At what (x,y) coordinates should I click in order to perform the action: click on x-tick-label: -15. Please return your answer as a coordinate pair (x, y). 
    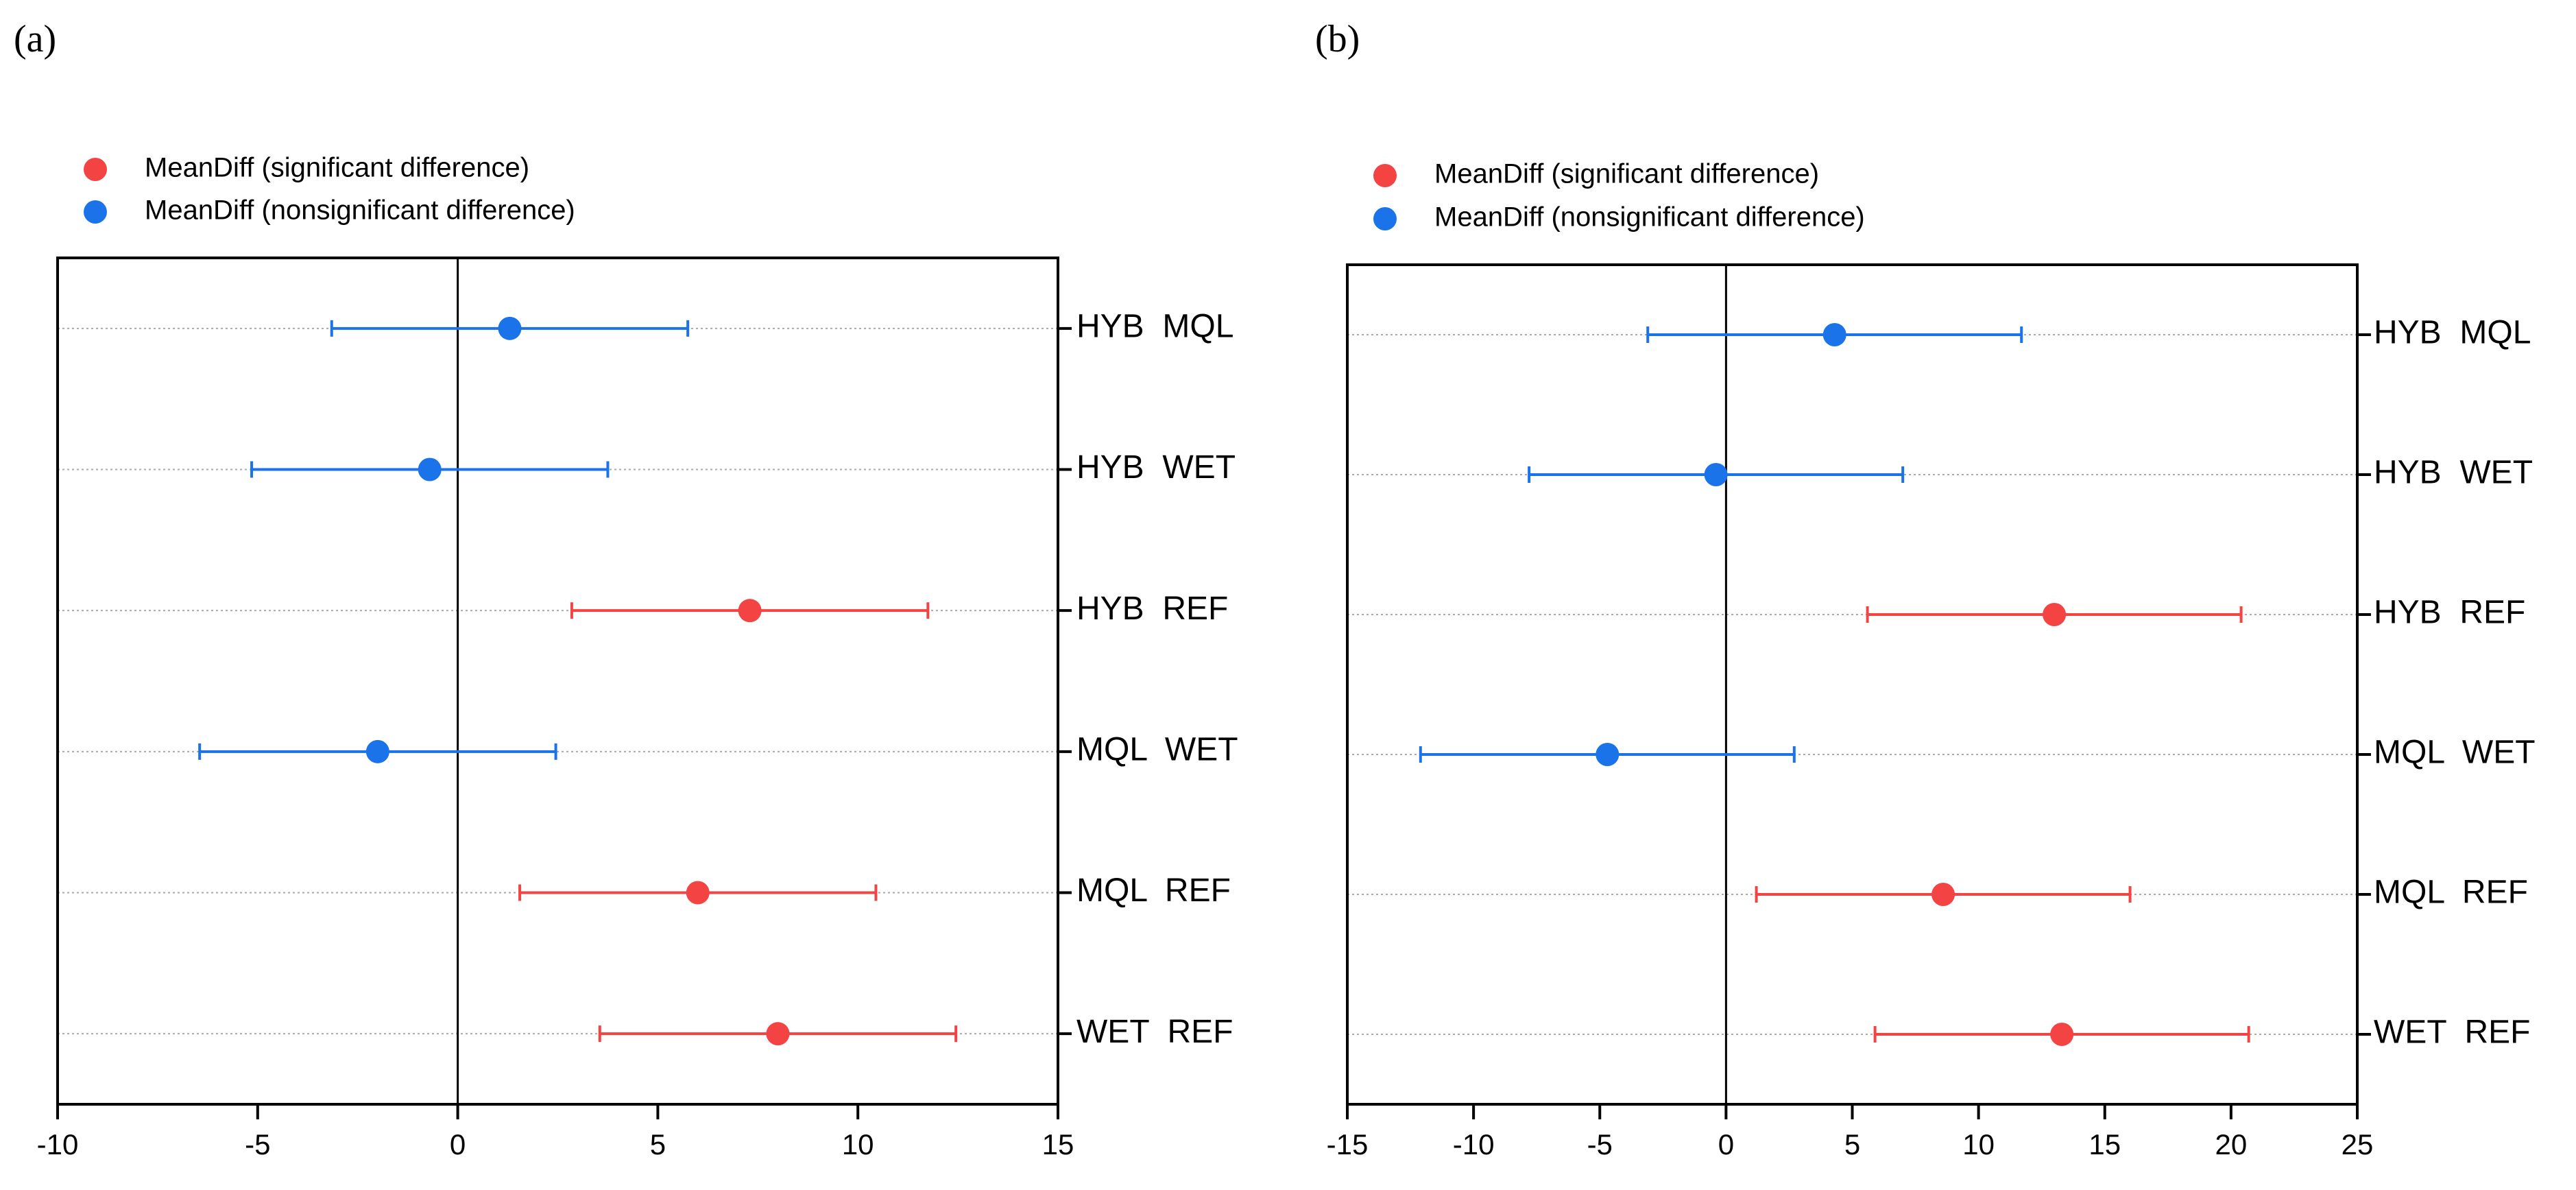
    Looking at the image, I should click on (1348, 1144).